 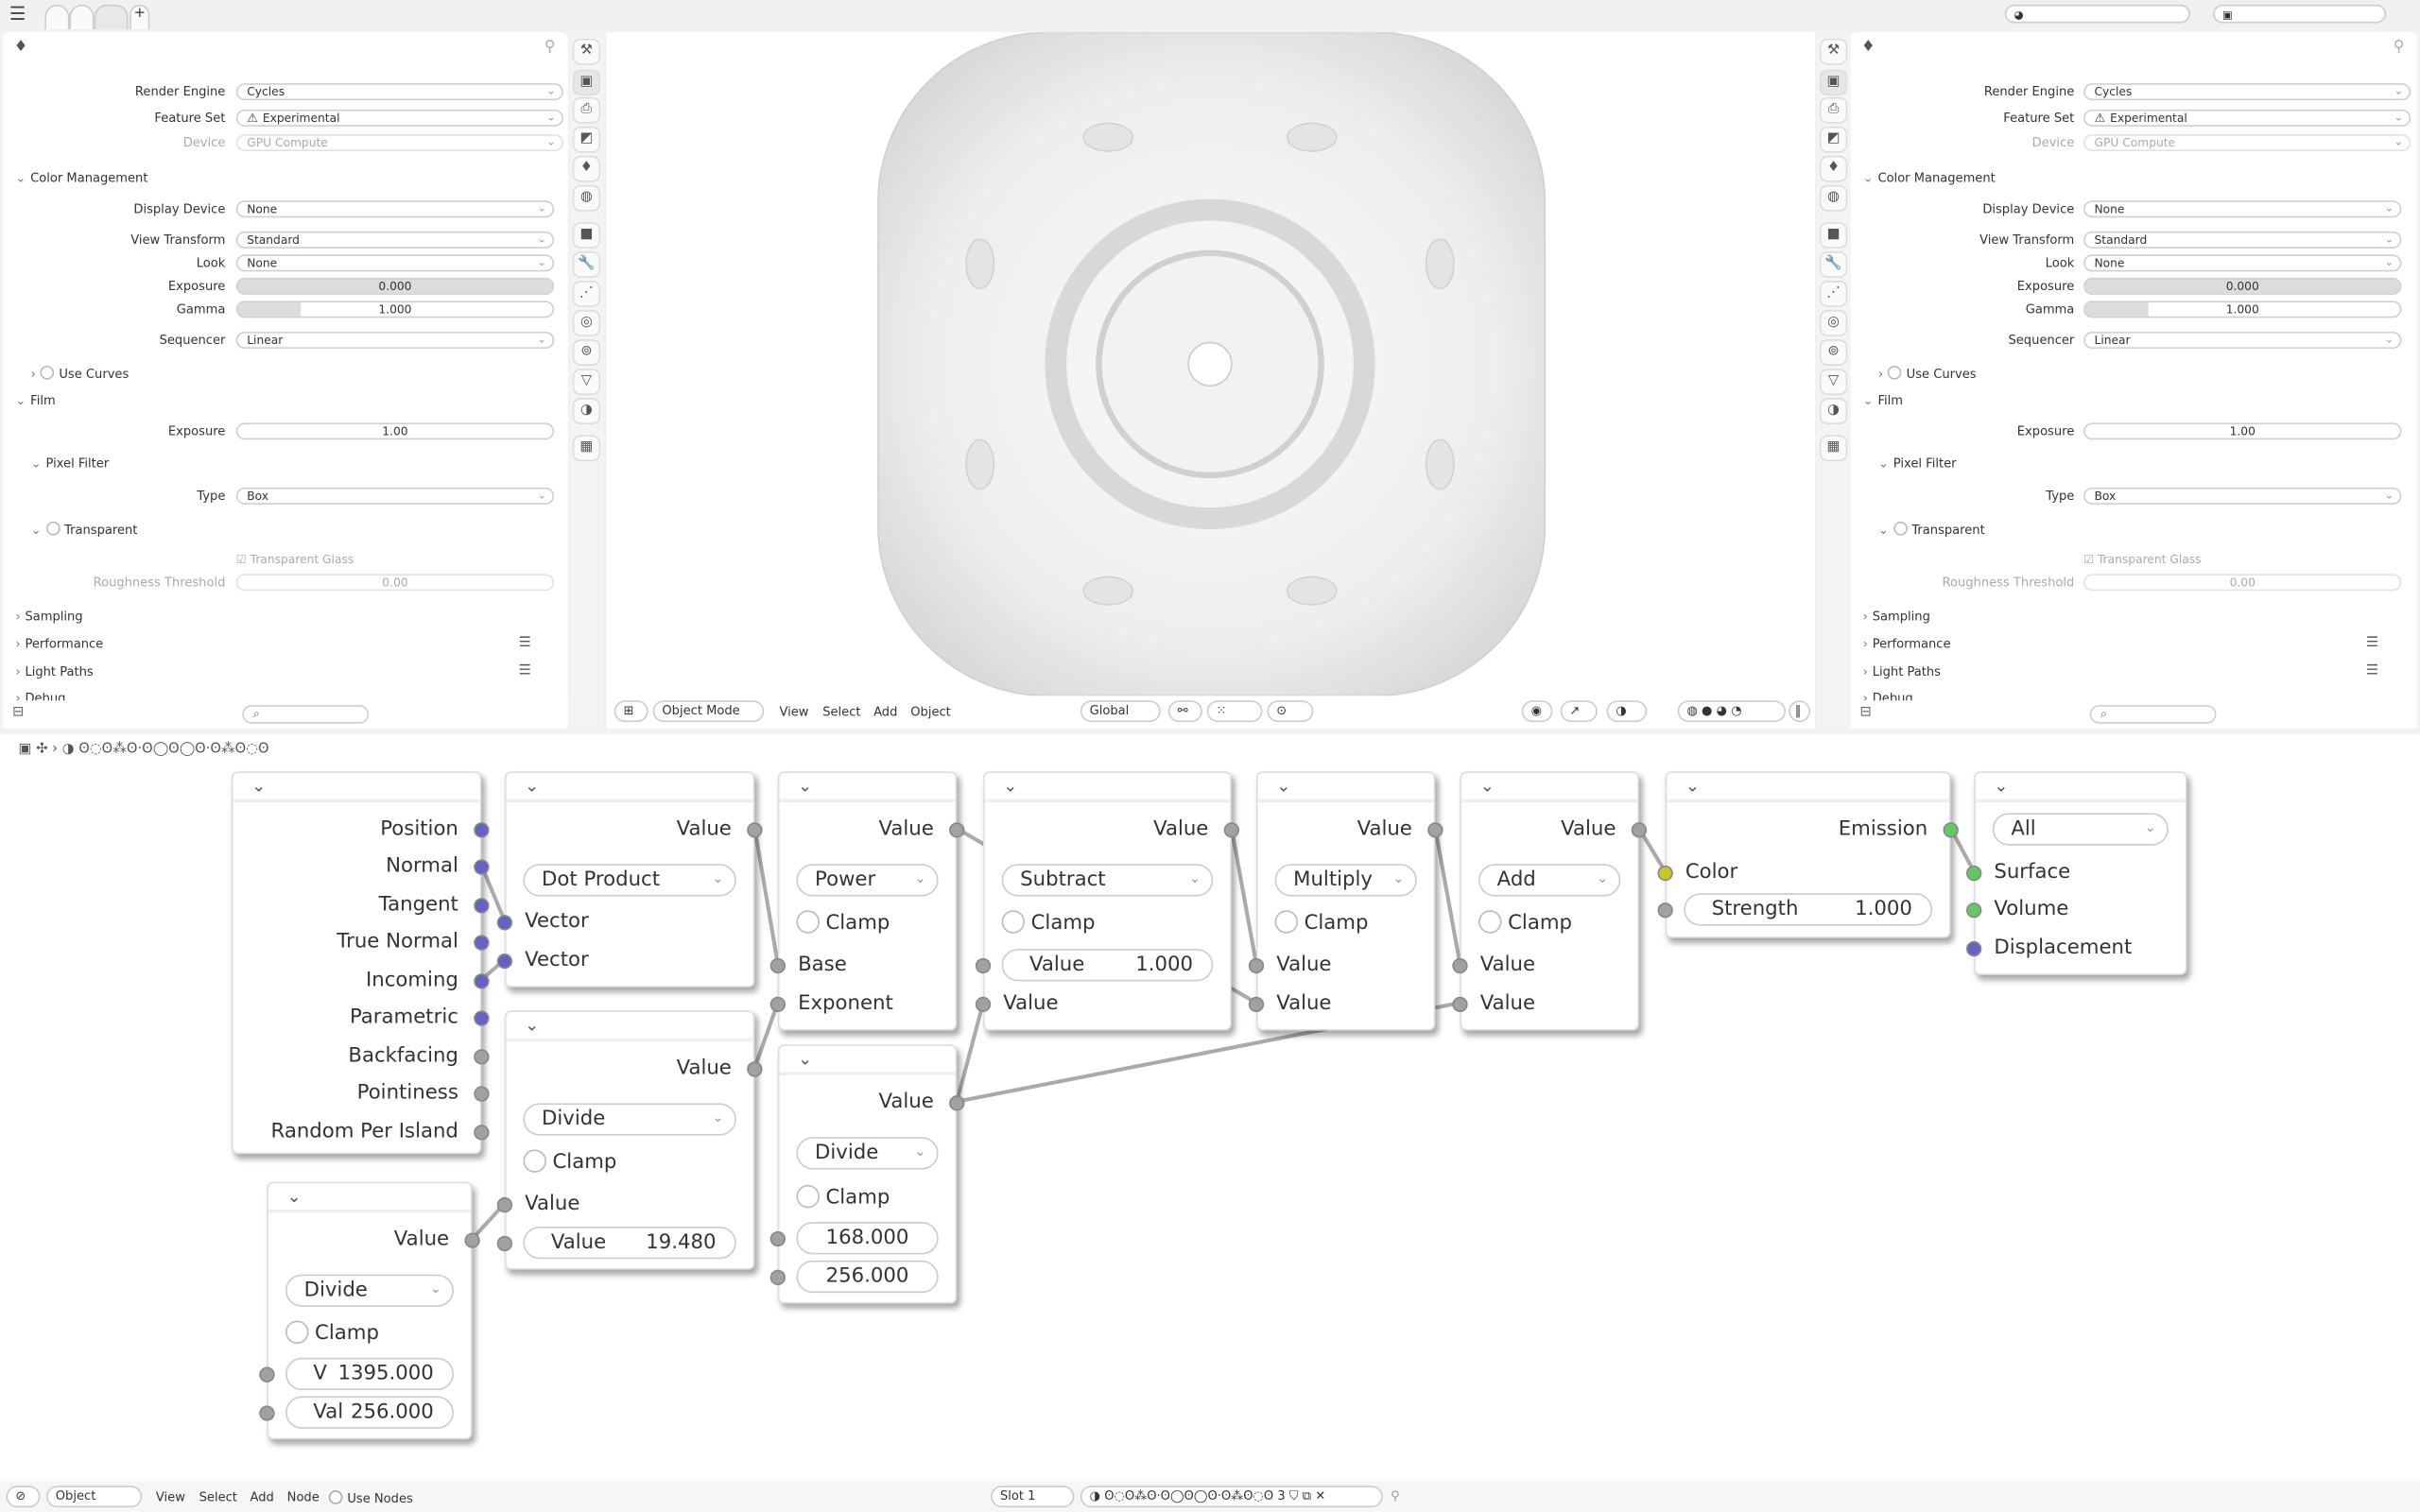 I want to click on physics-icon: ◎, so click(x=586, y=323).